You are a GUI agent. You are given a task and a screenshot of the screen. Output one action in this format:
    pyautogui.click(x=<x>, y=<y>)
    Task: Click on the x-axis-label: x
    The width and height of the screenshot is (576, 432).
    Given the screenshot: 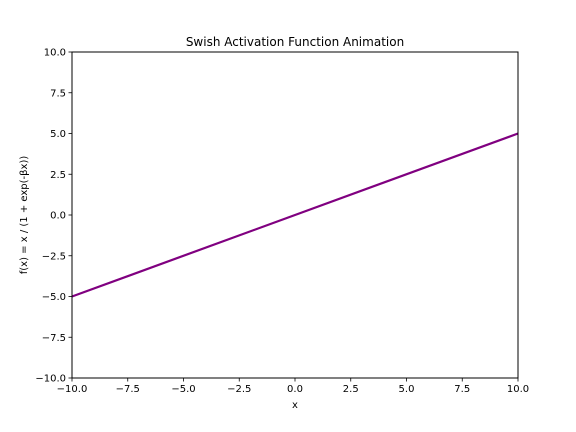 What is the action you would take?
    pyautogui.click(x=295, y=405)
    